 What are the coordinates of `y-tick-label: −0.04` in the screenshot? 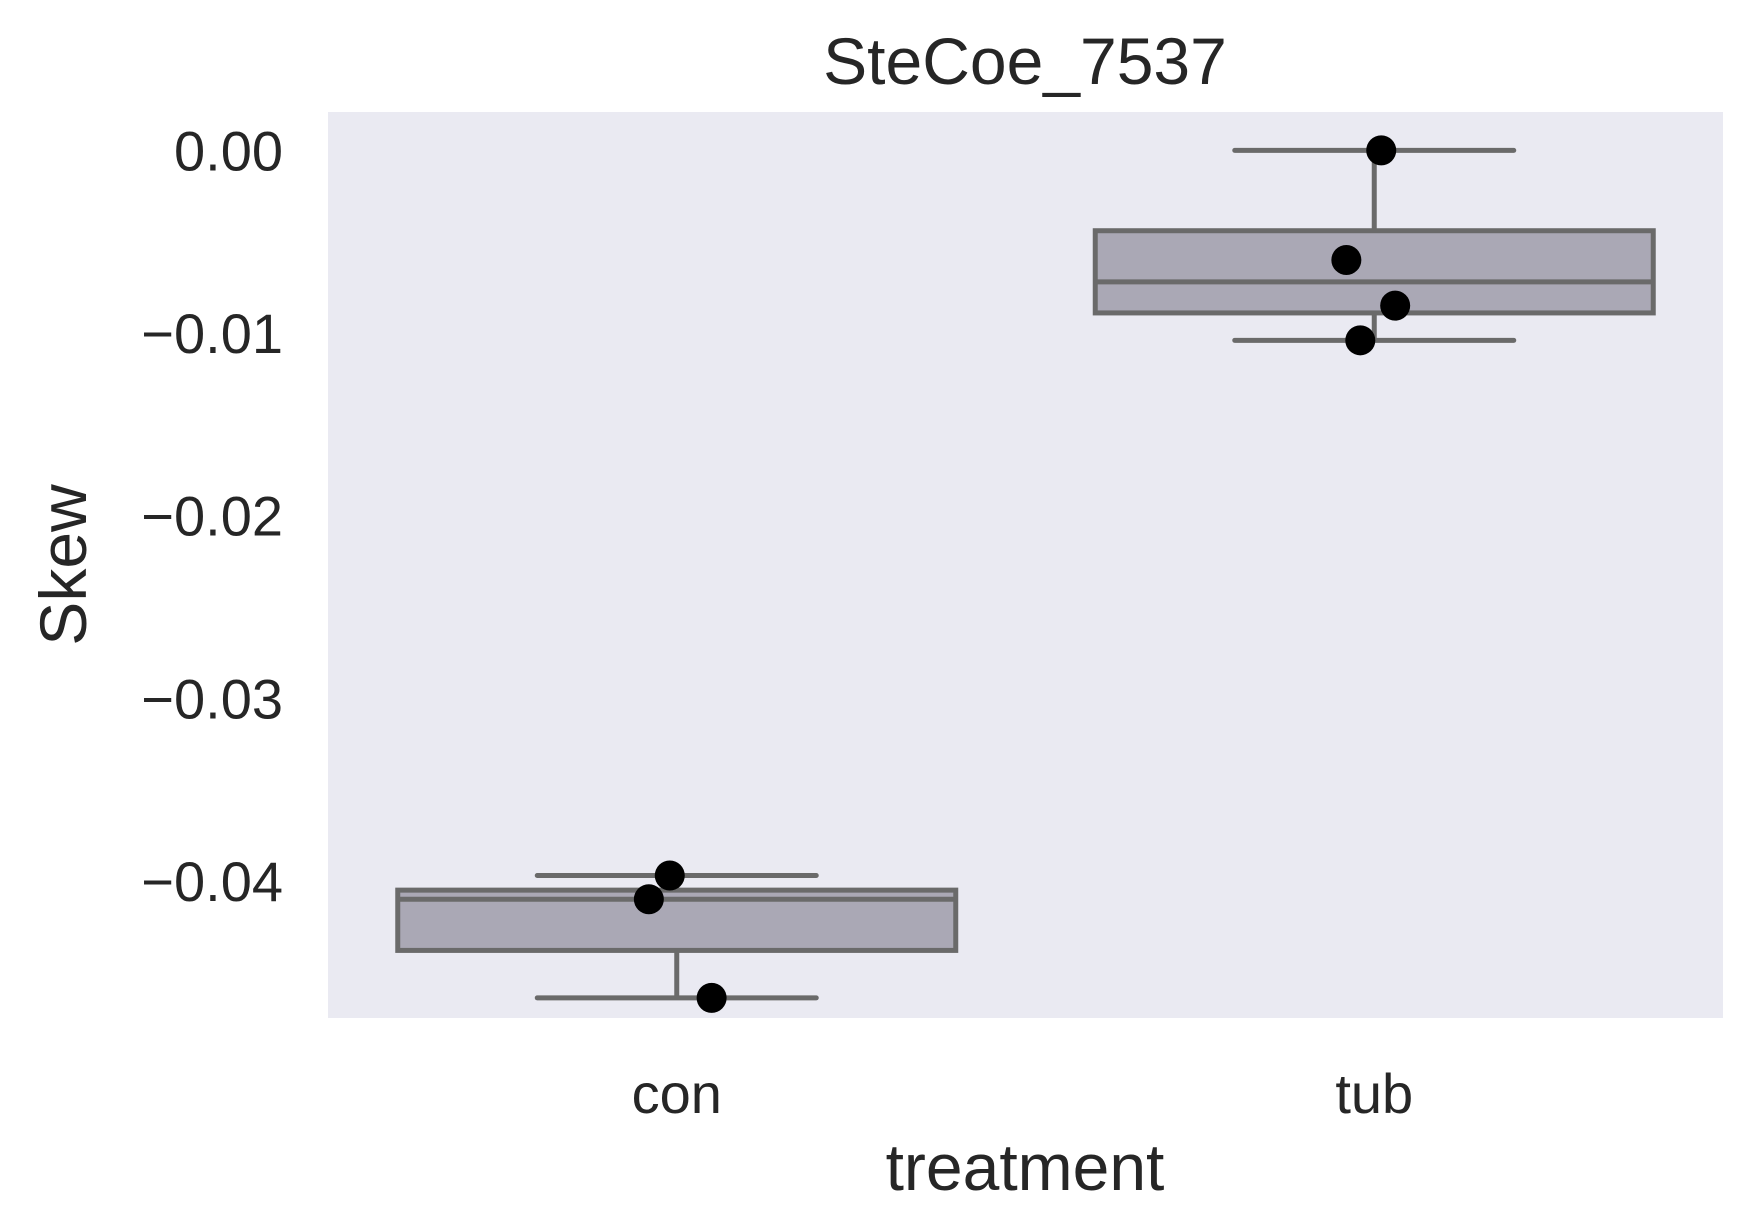 It's located at (212, 881).